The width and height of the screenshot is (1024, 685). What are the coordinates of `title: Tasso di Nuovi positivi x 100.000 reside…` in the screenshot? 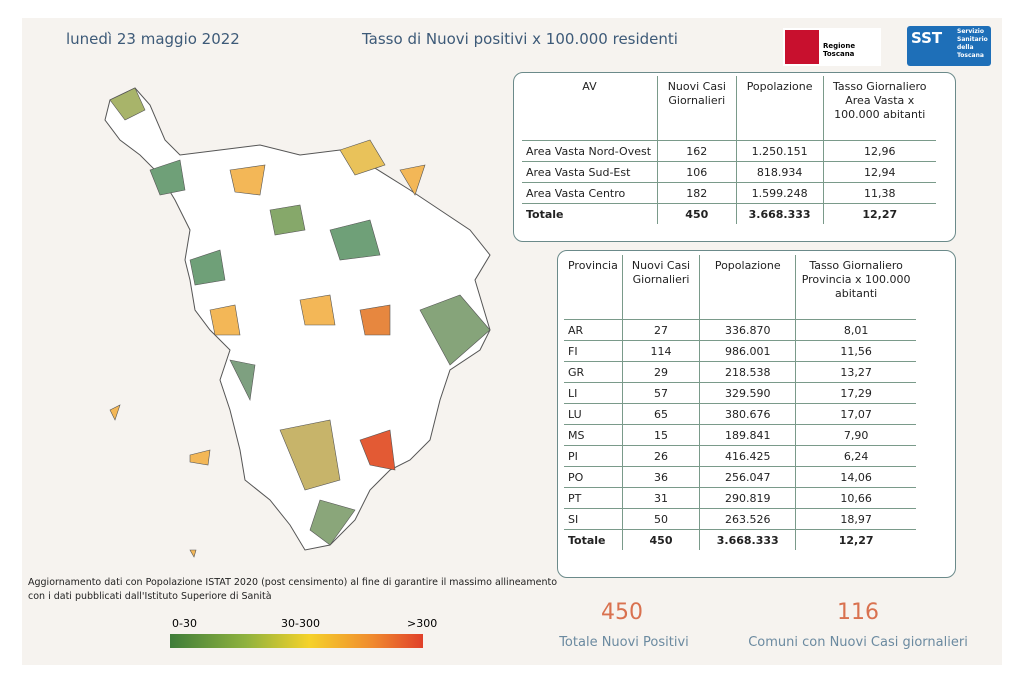 It's located at (520, 39).